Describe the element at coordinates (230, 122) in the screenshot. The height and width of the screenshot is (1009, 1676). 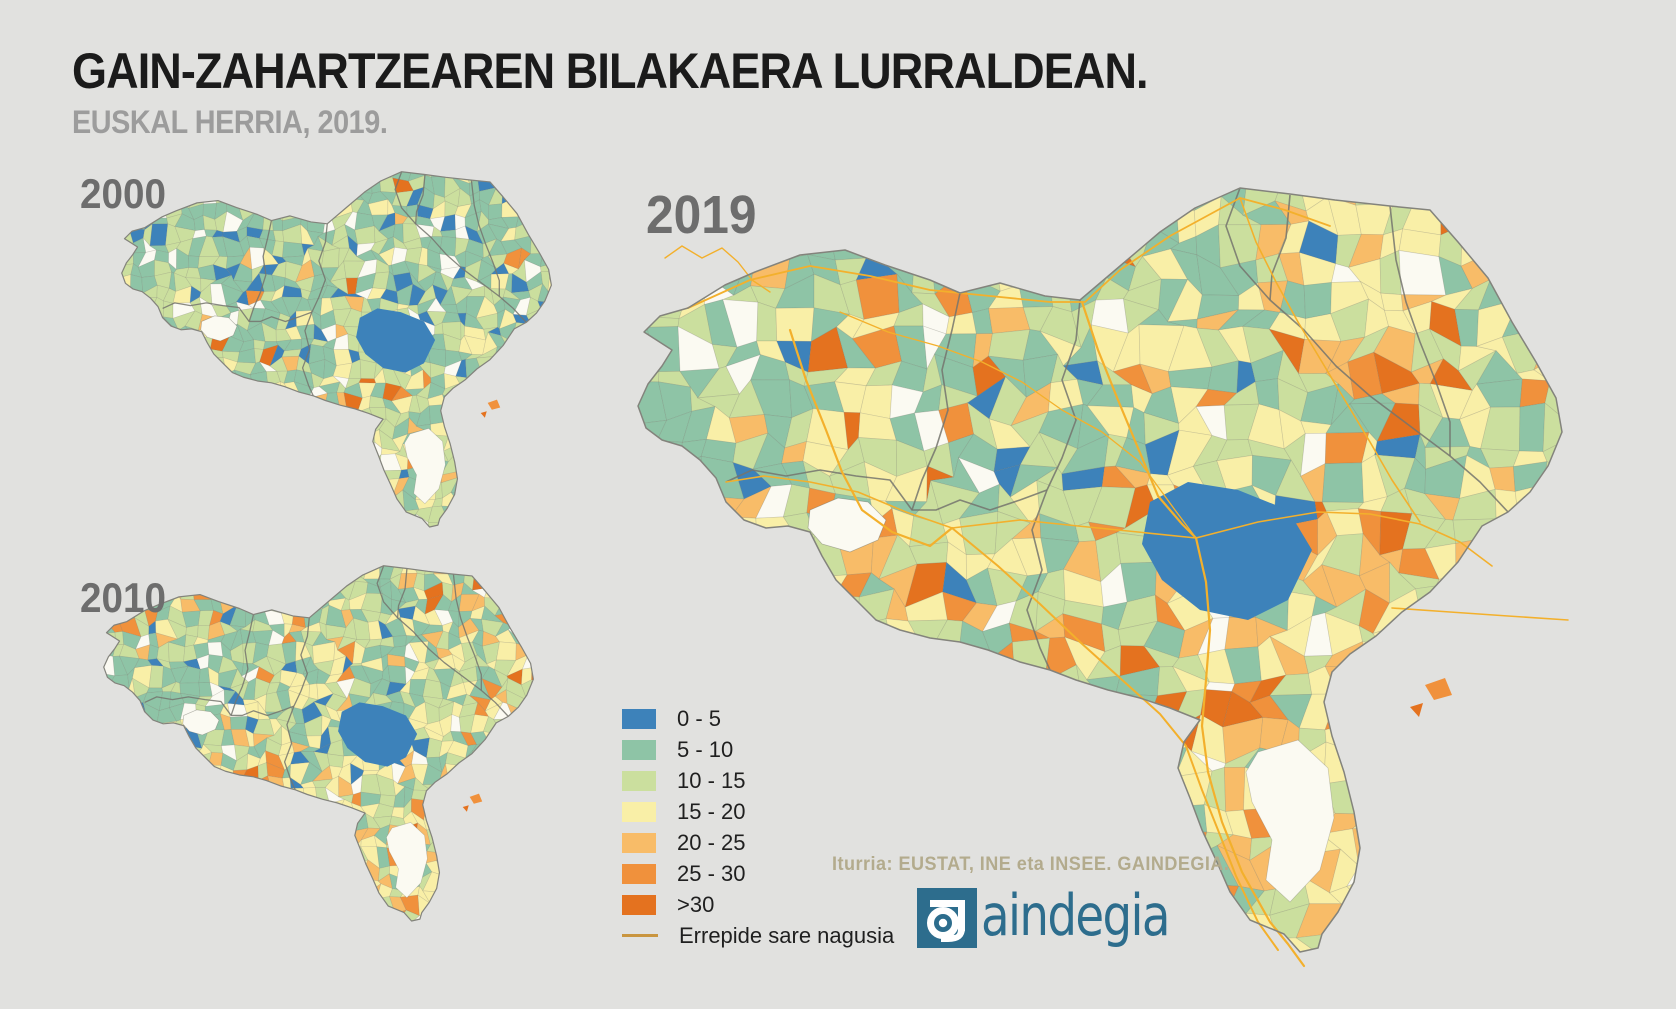
I see `page-subtitle: EUSKAL HERRIA, 2019.` at that location.